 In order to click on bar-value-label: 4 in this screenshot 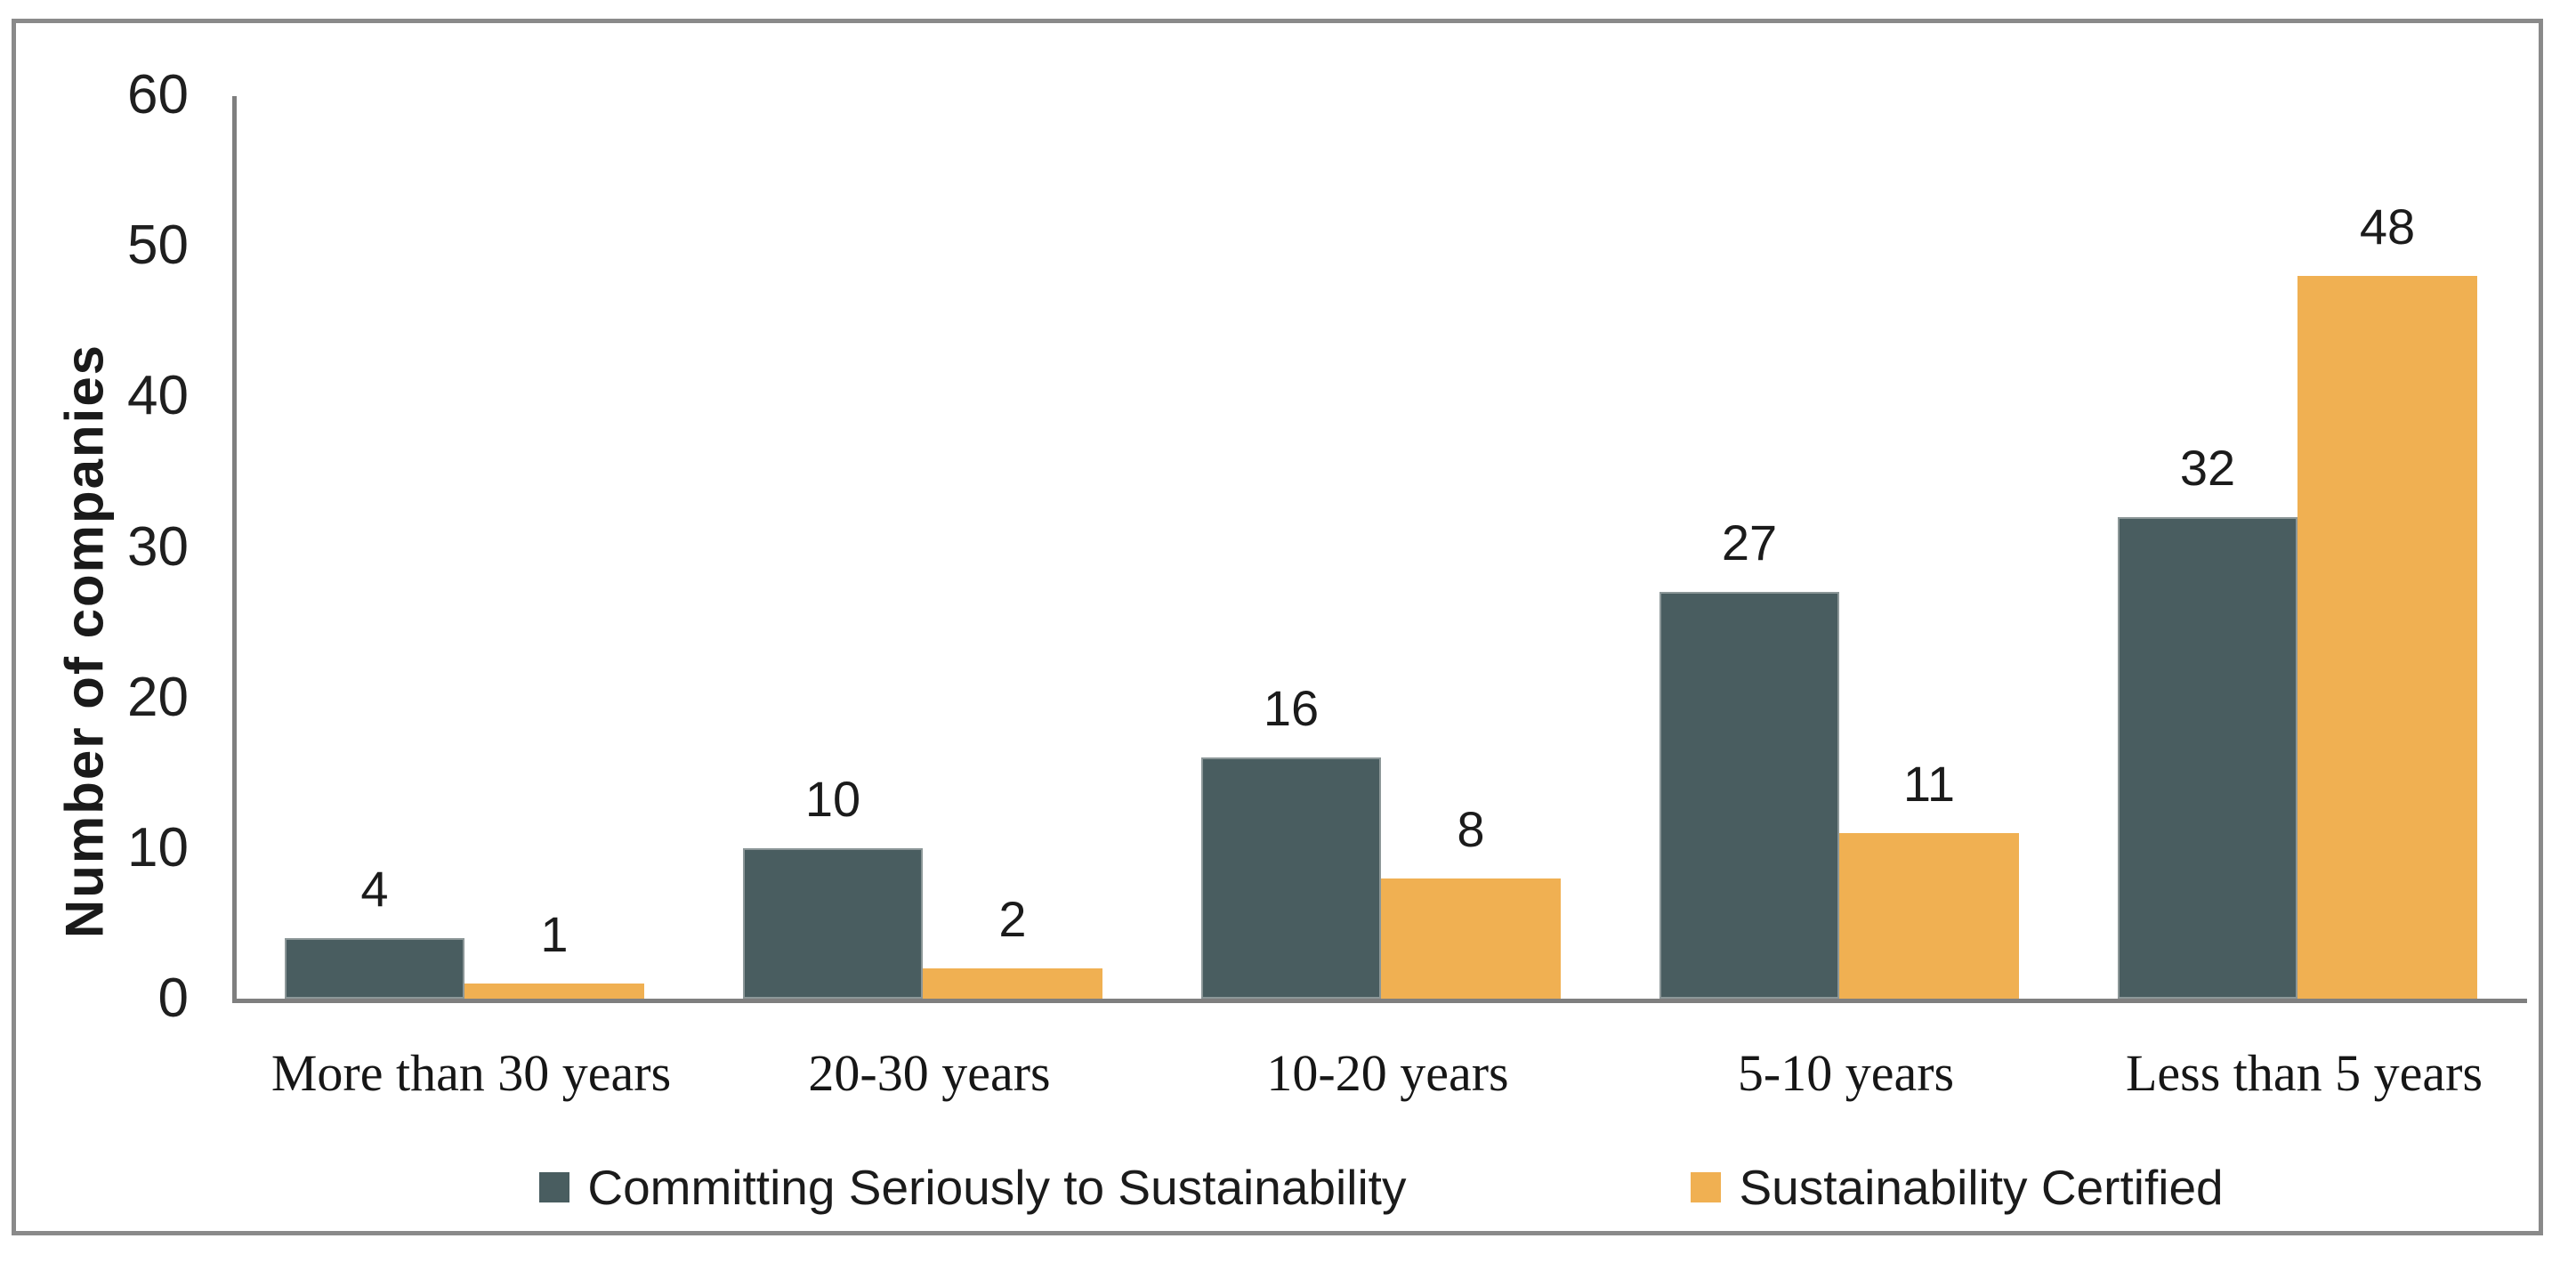, I will do `click(374, 889)`.